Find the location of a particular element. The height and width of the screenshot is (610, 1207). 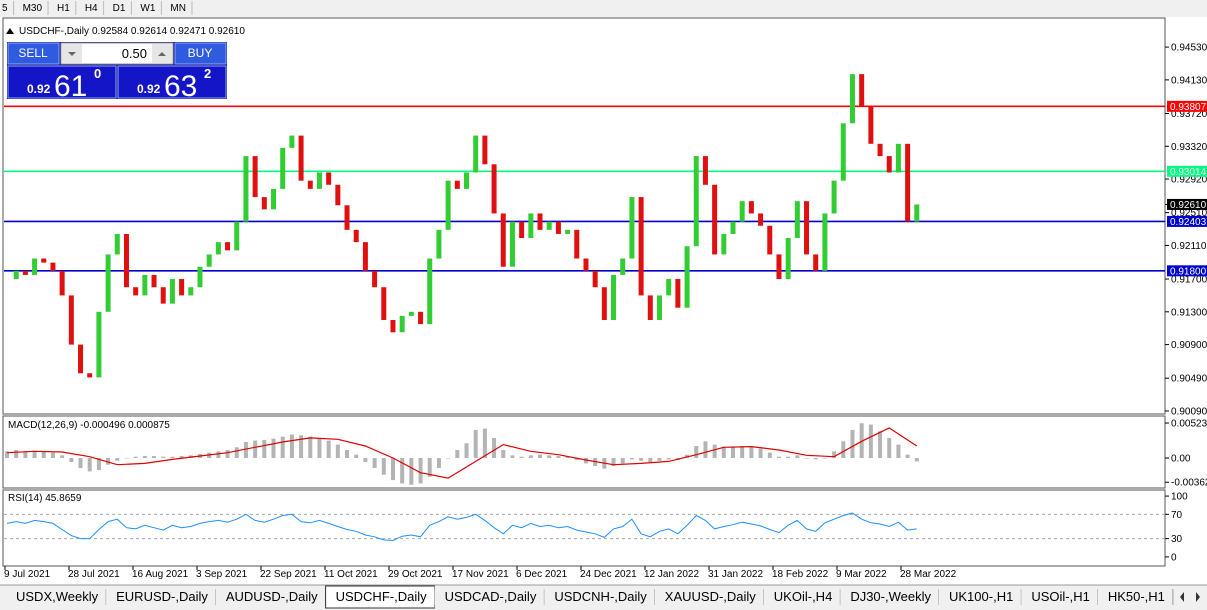

timeframe-button: M30 is located at coordinates (33, 8).